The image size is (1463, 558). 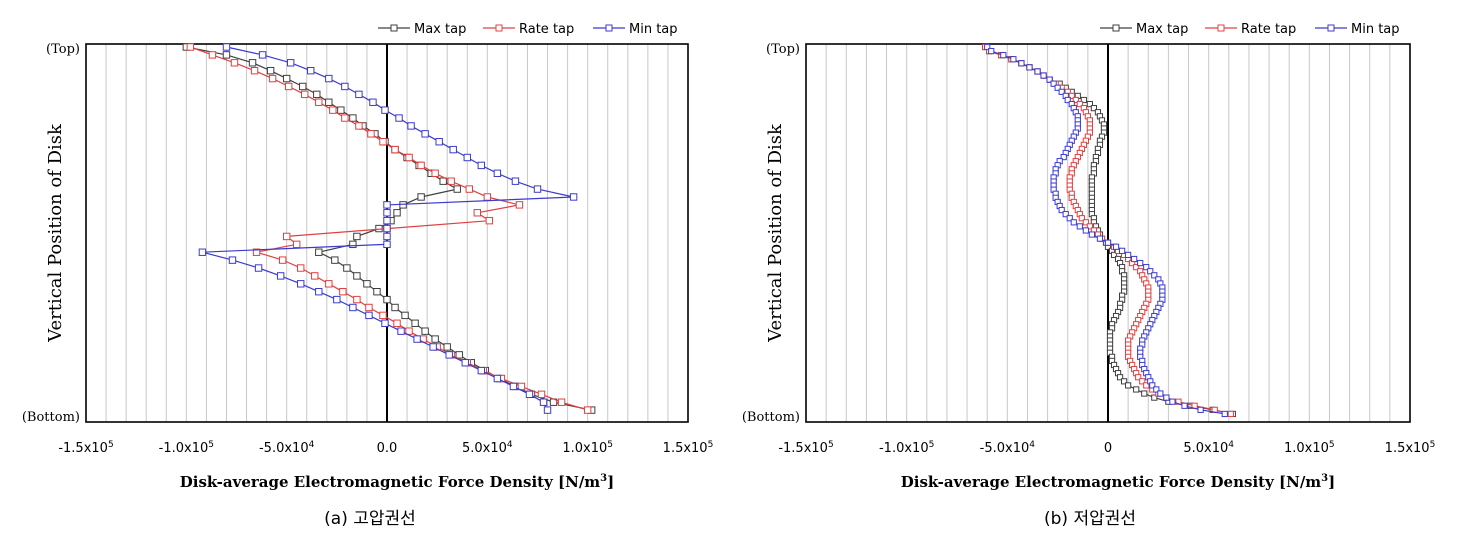 What do you see at coordinates (1162, 29) in the screenshot?
I see `chart-b-legend-max-tap-label: Max tap` at bounding box center [1162, 29].